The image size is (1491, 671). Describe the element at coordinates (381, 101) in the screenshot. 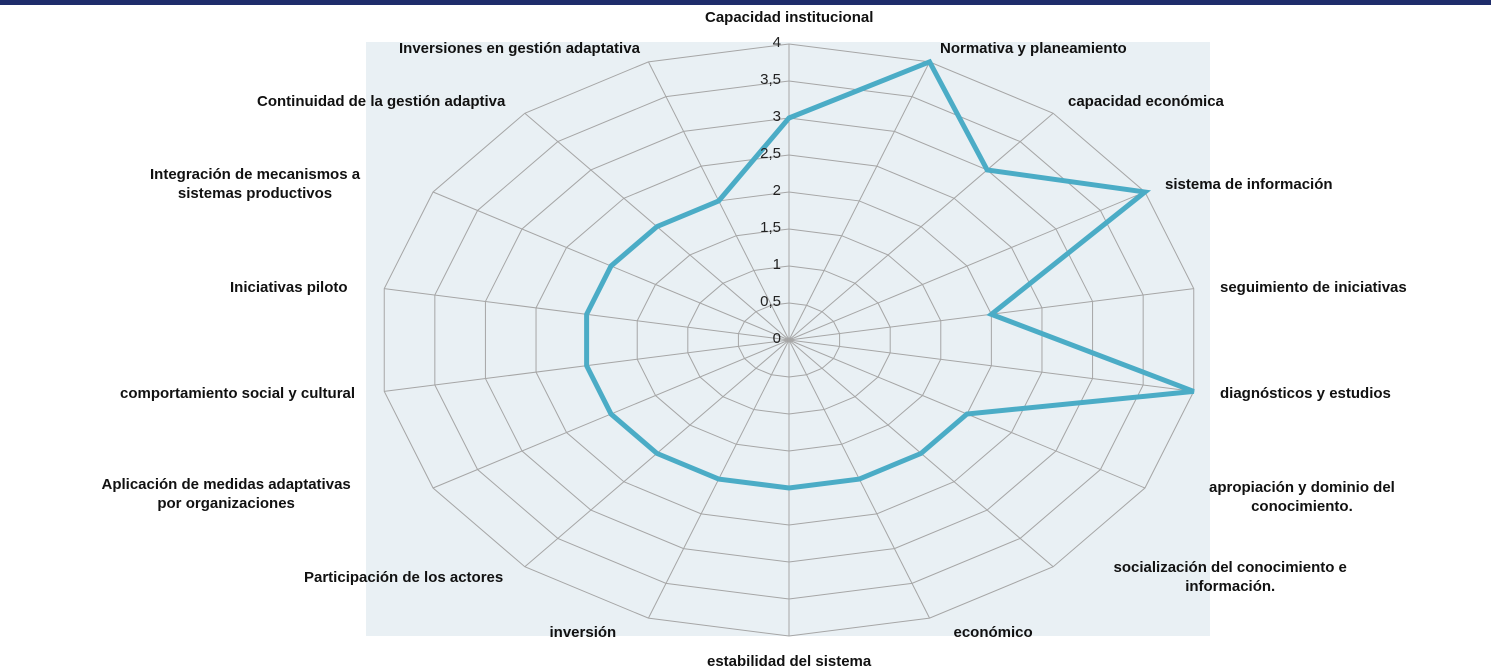

I see `category-label: Continuidad de la gestión adaptiva` at that location.